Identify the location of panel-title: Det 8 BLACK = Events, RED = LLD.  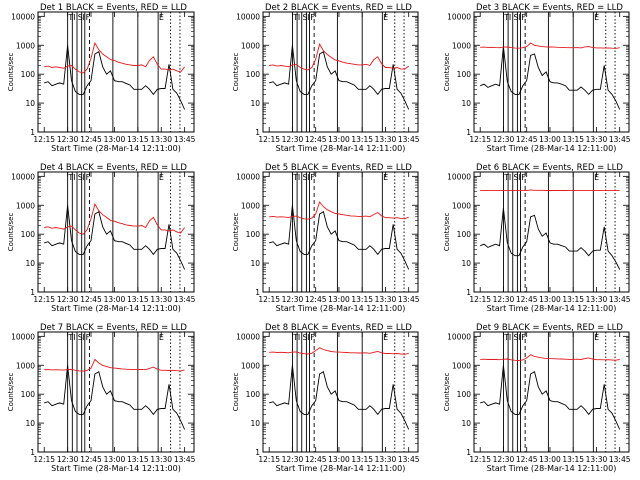
(338, 328).